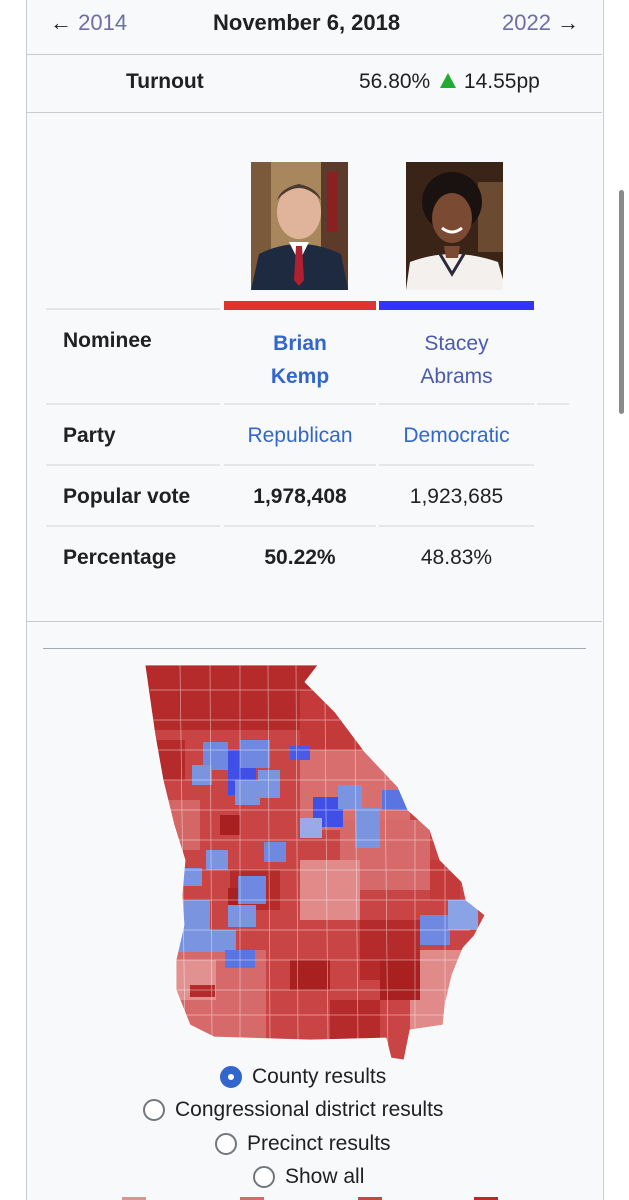 This screenshot has width=629, height=1200. Describe the element at coordinates (300, 343) in the screenshot. I see `nominee-name-line1: Brian` at that location.